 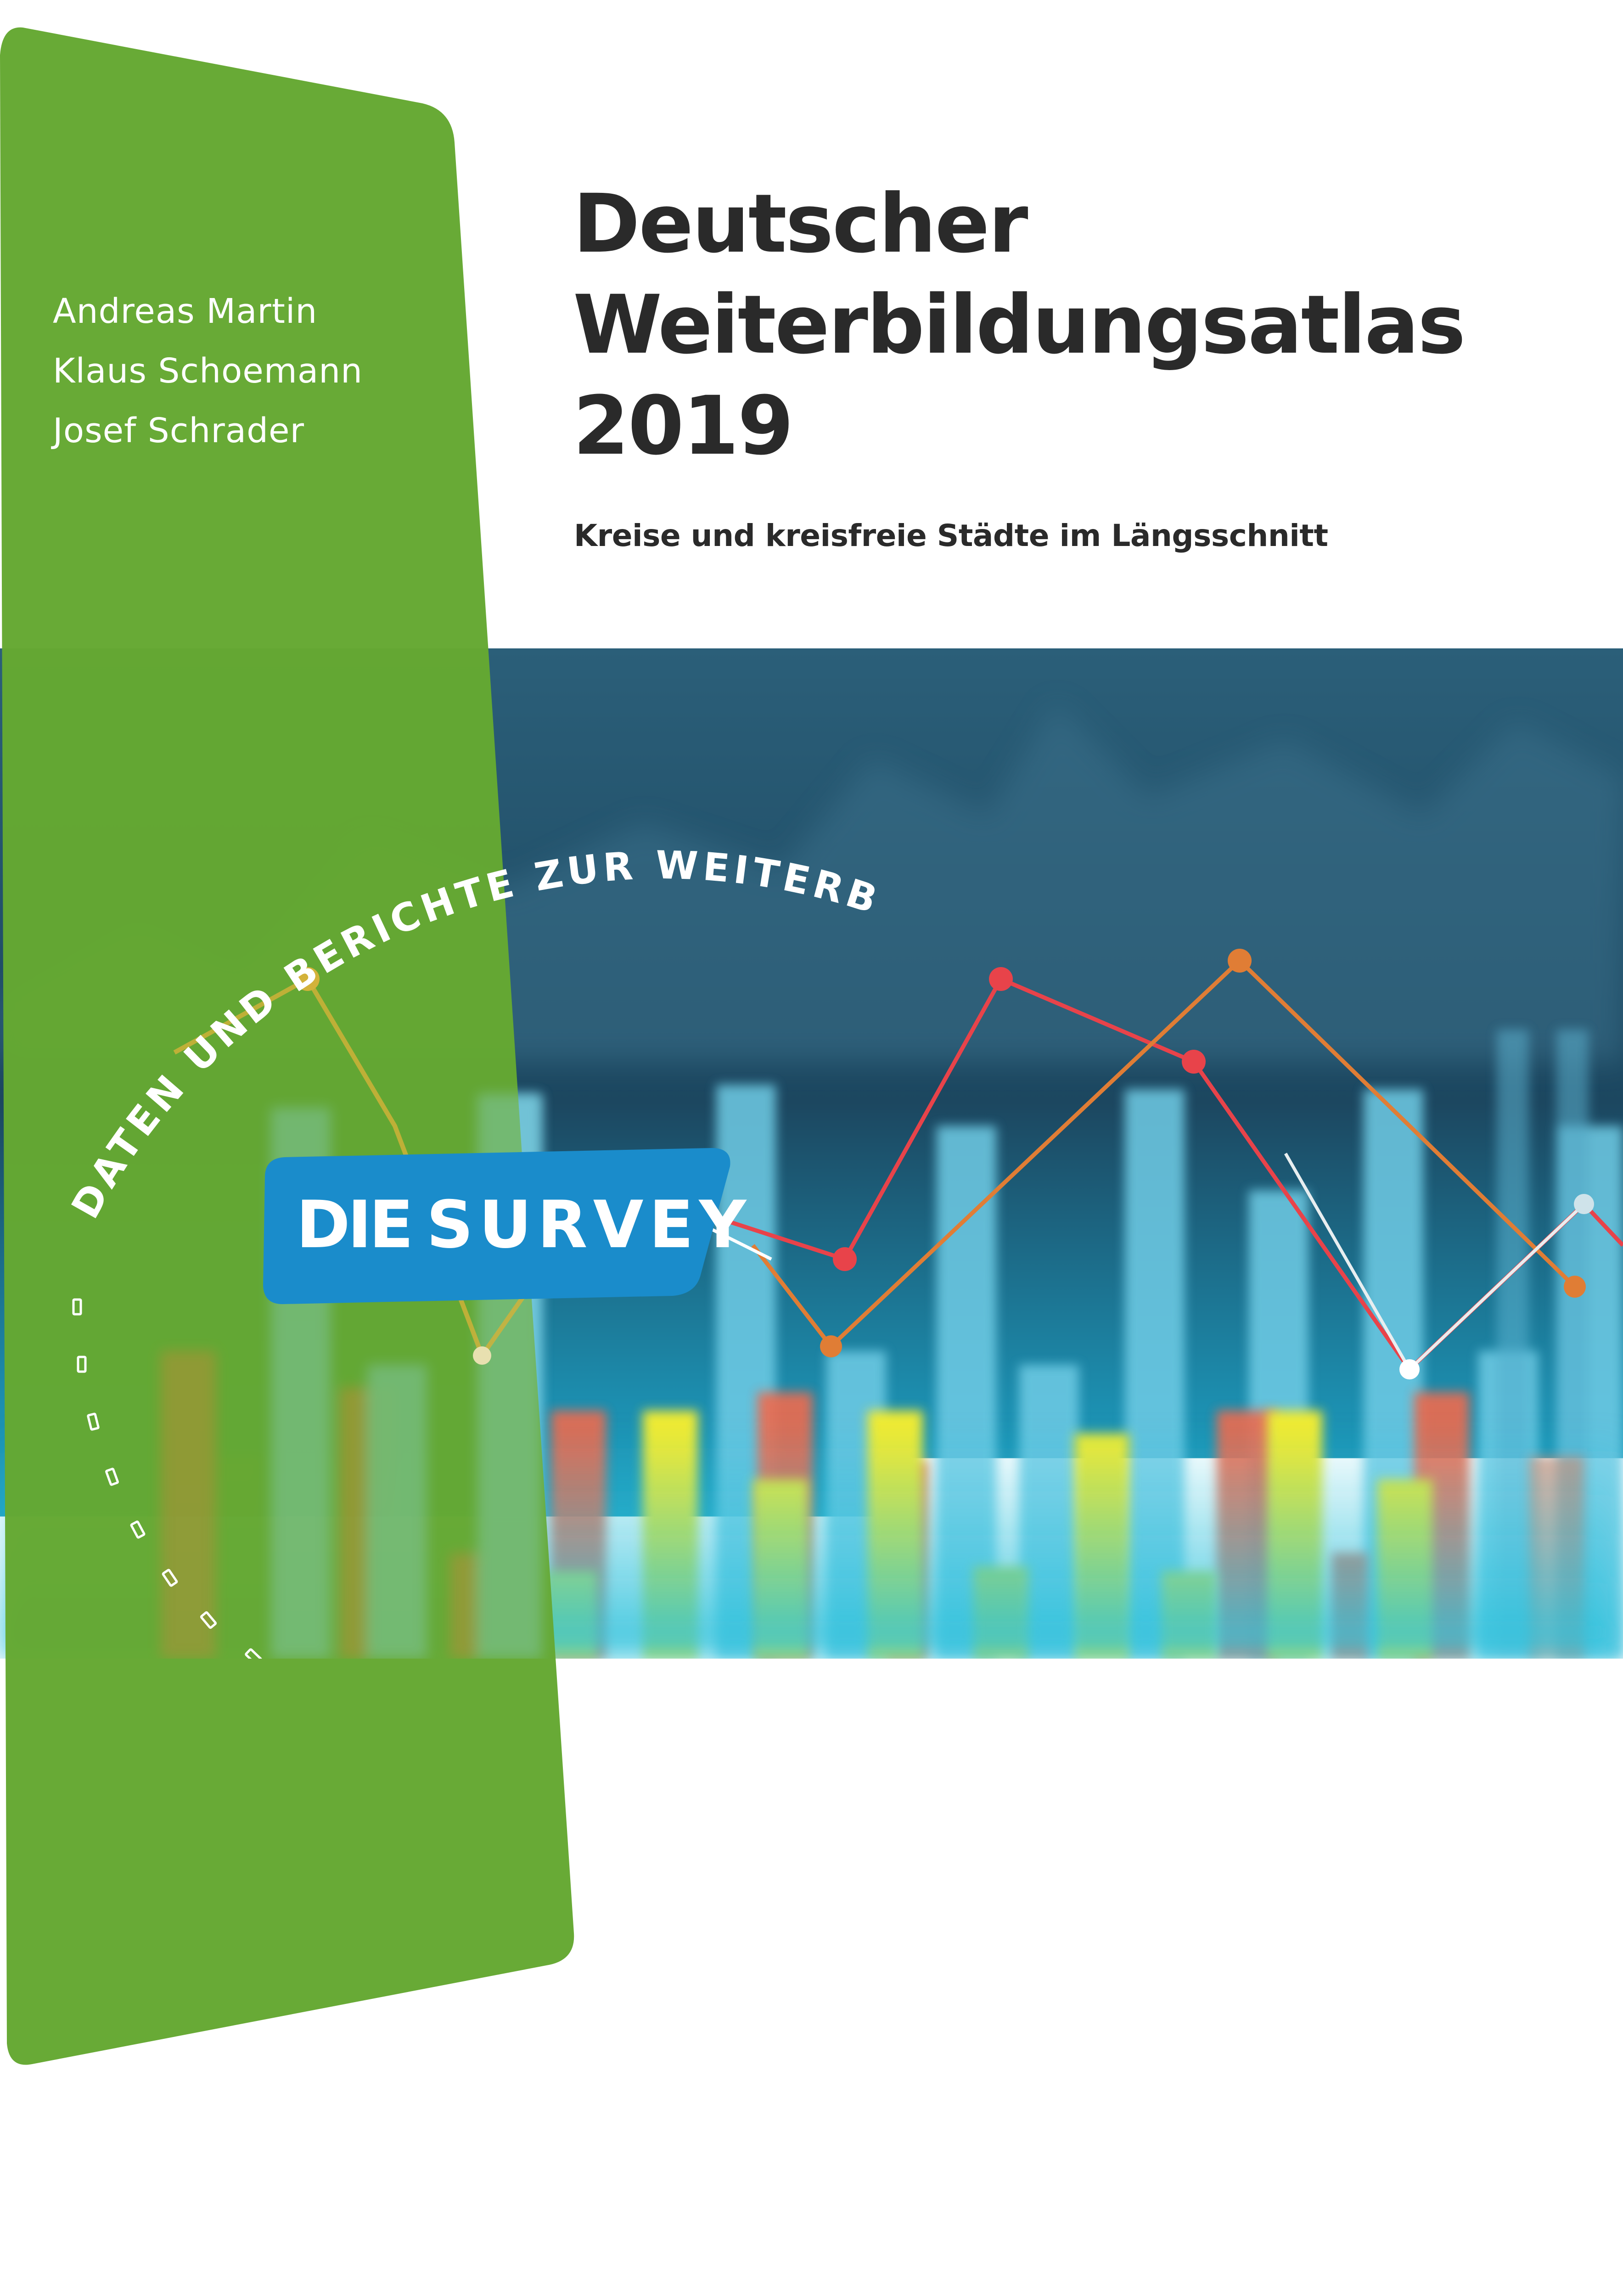 I want to click on badge-prefix: DIE, so click(x=353, y=1225).